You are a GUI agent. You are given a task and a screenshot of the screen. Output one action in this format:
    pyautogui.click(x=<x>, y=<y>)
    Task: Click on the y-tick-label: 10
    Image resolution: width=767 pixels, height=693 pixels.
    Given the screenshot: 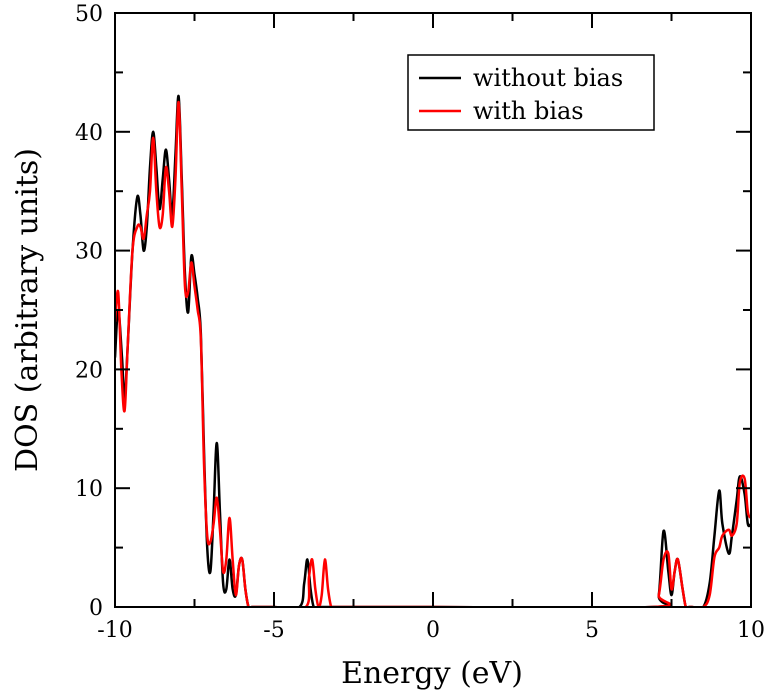 What is the action you would take?
    pyautogui.click(x=89, y=489)
    